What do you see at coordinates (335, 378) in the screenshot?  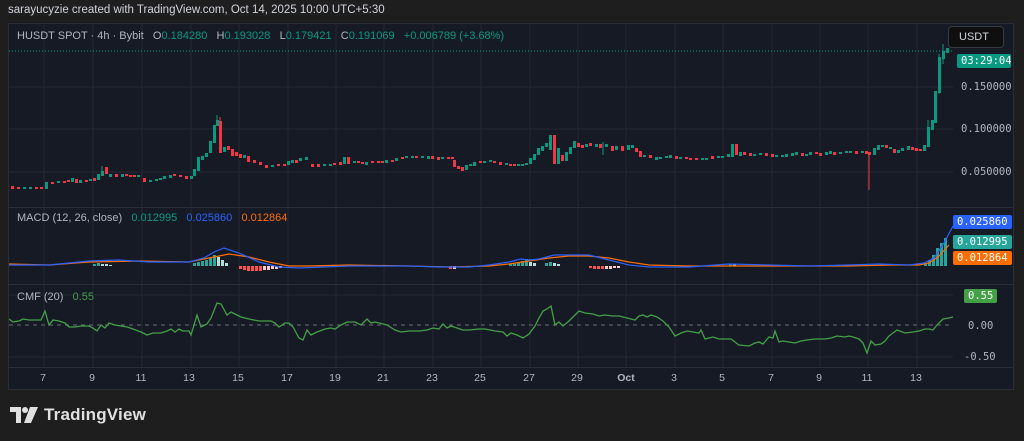 I see `time-tick: 19` at bounding box center [335, 378].